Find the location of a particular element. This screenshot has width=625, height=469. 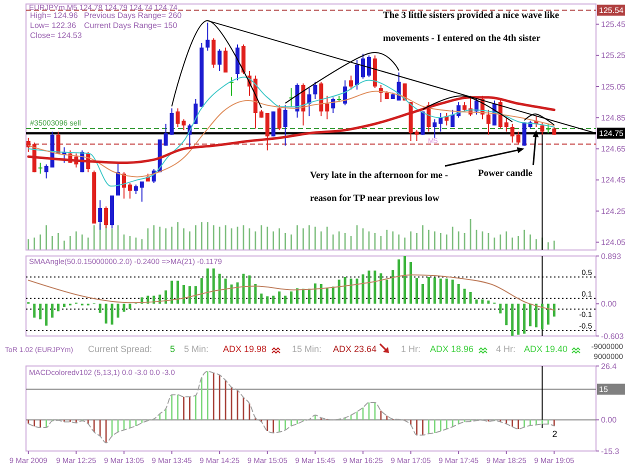

text: 1 Hr: is located at coordinates (411, 349).